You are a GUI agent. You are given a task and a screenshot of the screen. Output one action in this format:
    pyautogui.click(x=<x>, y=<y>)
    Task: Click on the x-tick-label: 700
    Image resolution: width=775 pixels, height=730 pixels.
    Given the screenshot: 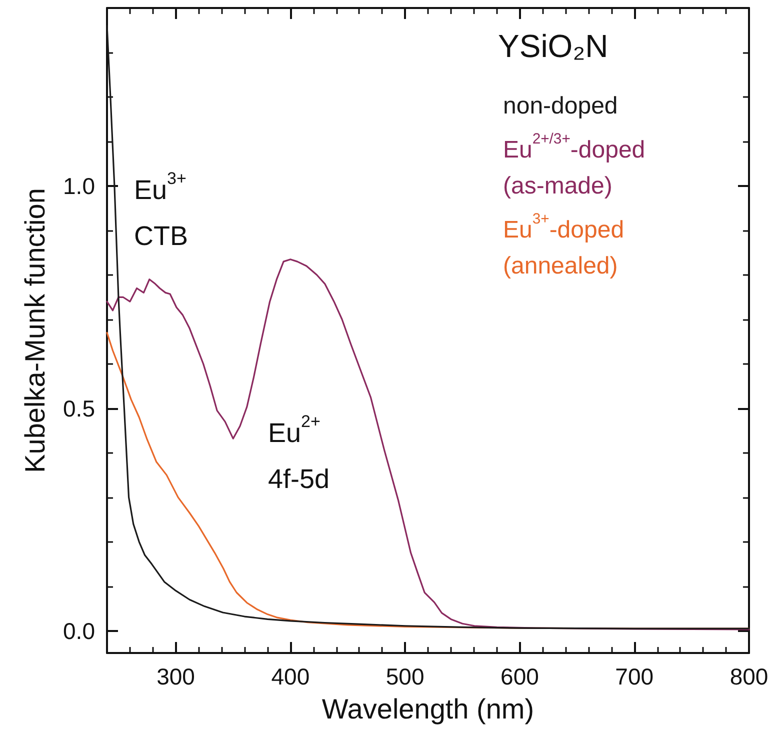 What is the action you would take?
    pyautogui.click(x=634, y=677)
    